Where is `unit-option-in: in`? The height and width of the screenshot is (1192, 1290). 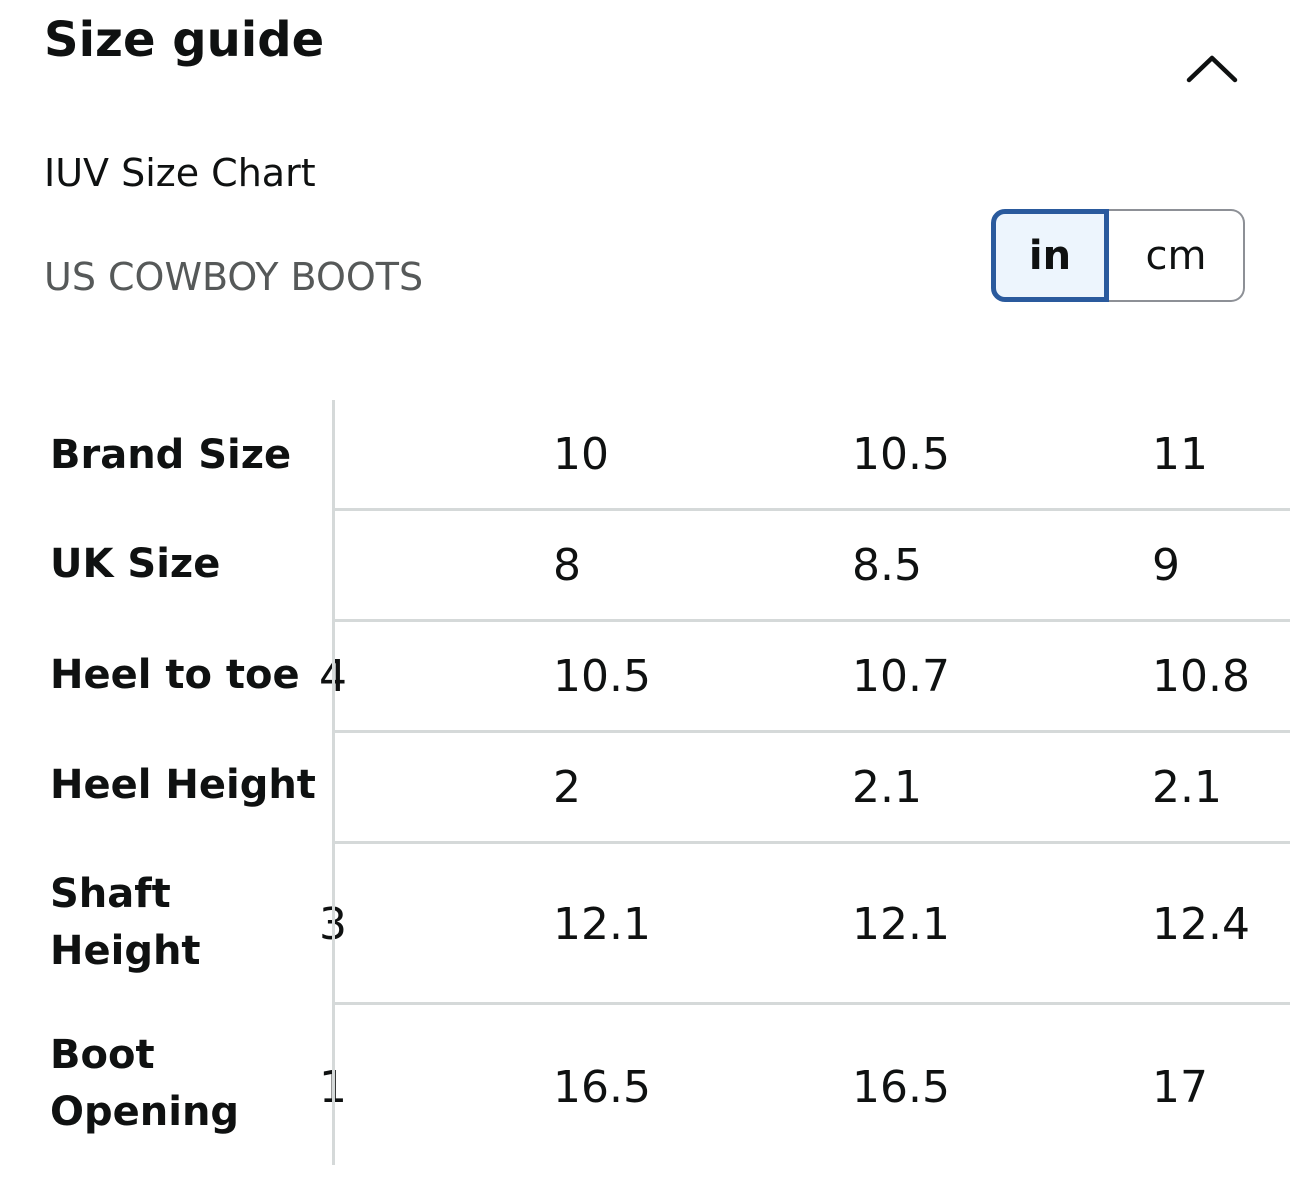
unit-option-in: in is located at coordinates (1050, 255).